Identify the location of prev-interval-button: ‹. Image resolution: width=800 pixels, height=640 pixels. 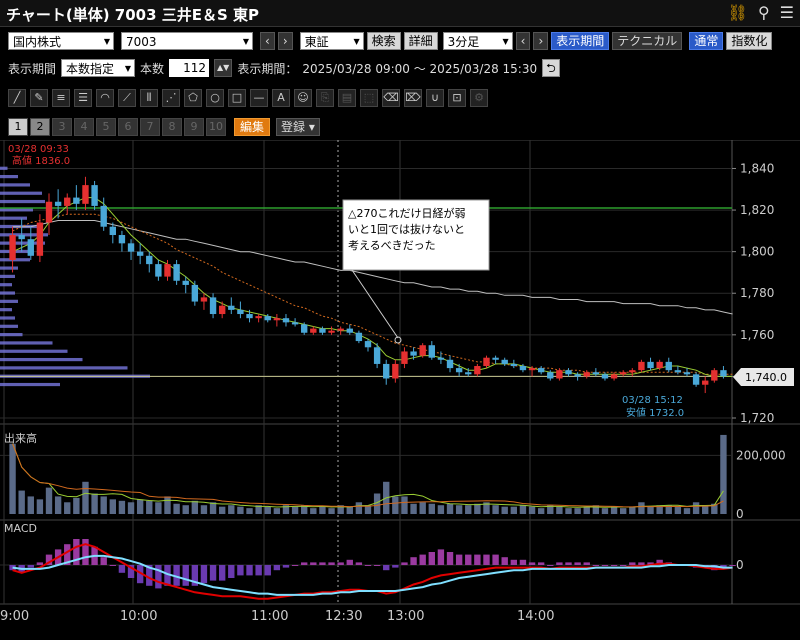
(523, 41).